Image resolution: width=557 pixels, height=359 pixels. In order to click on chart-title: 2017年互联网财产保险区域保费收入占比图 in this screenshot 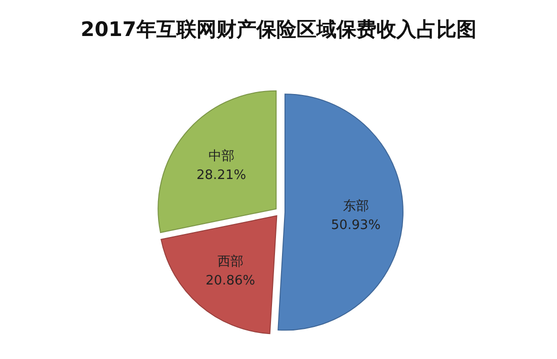, I will do `click(278, 29)`.